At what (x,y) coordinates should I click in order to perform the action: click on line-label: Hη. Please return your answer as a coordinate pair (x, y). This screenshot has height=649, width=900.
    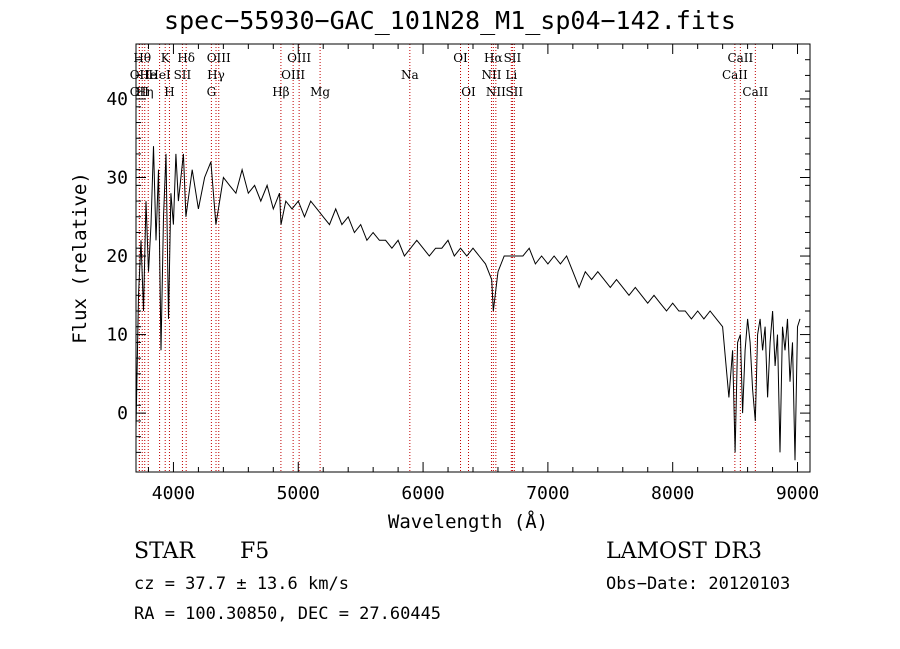
    Looking at the image, I should click on (145, 92).